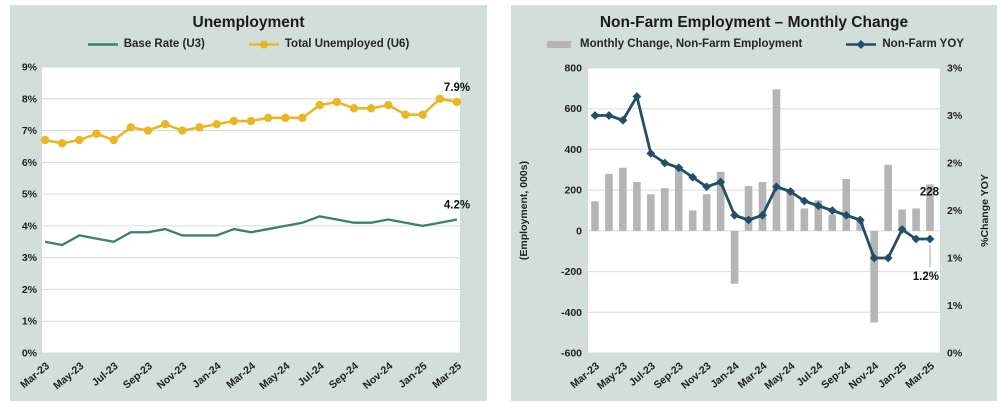  Describe the element at coordinates (311, 374) in the screenshot. I see `x-axis-label: Jul-24` at that location.